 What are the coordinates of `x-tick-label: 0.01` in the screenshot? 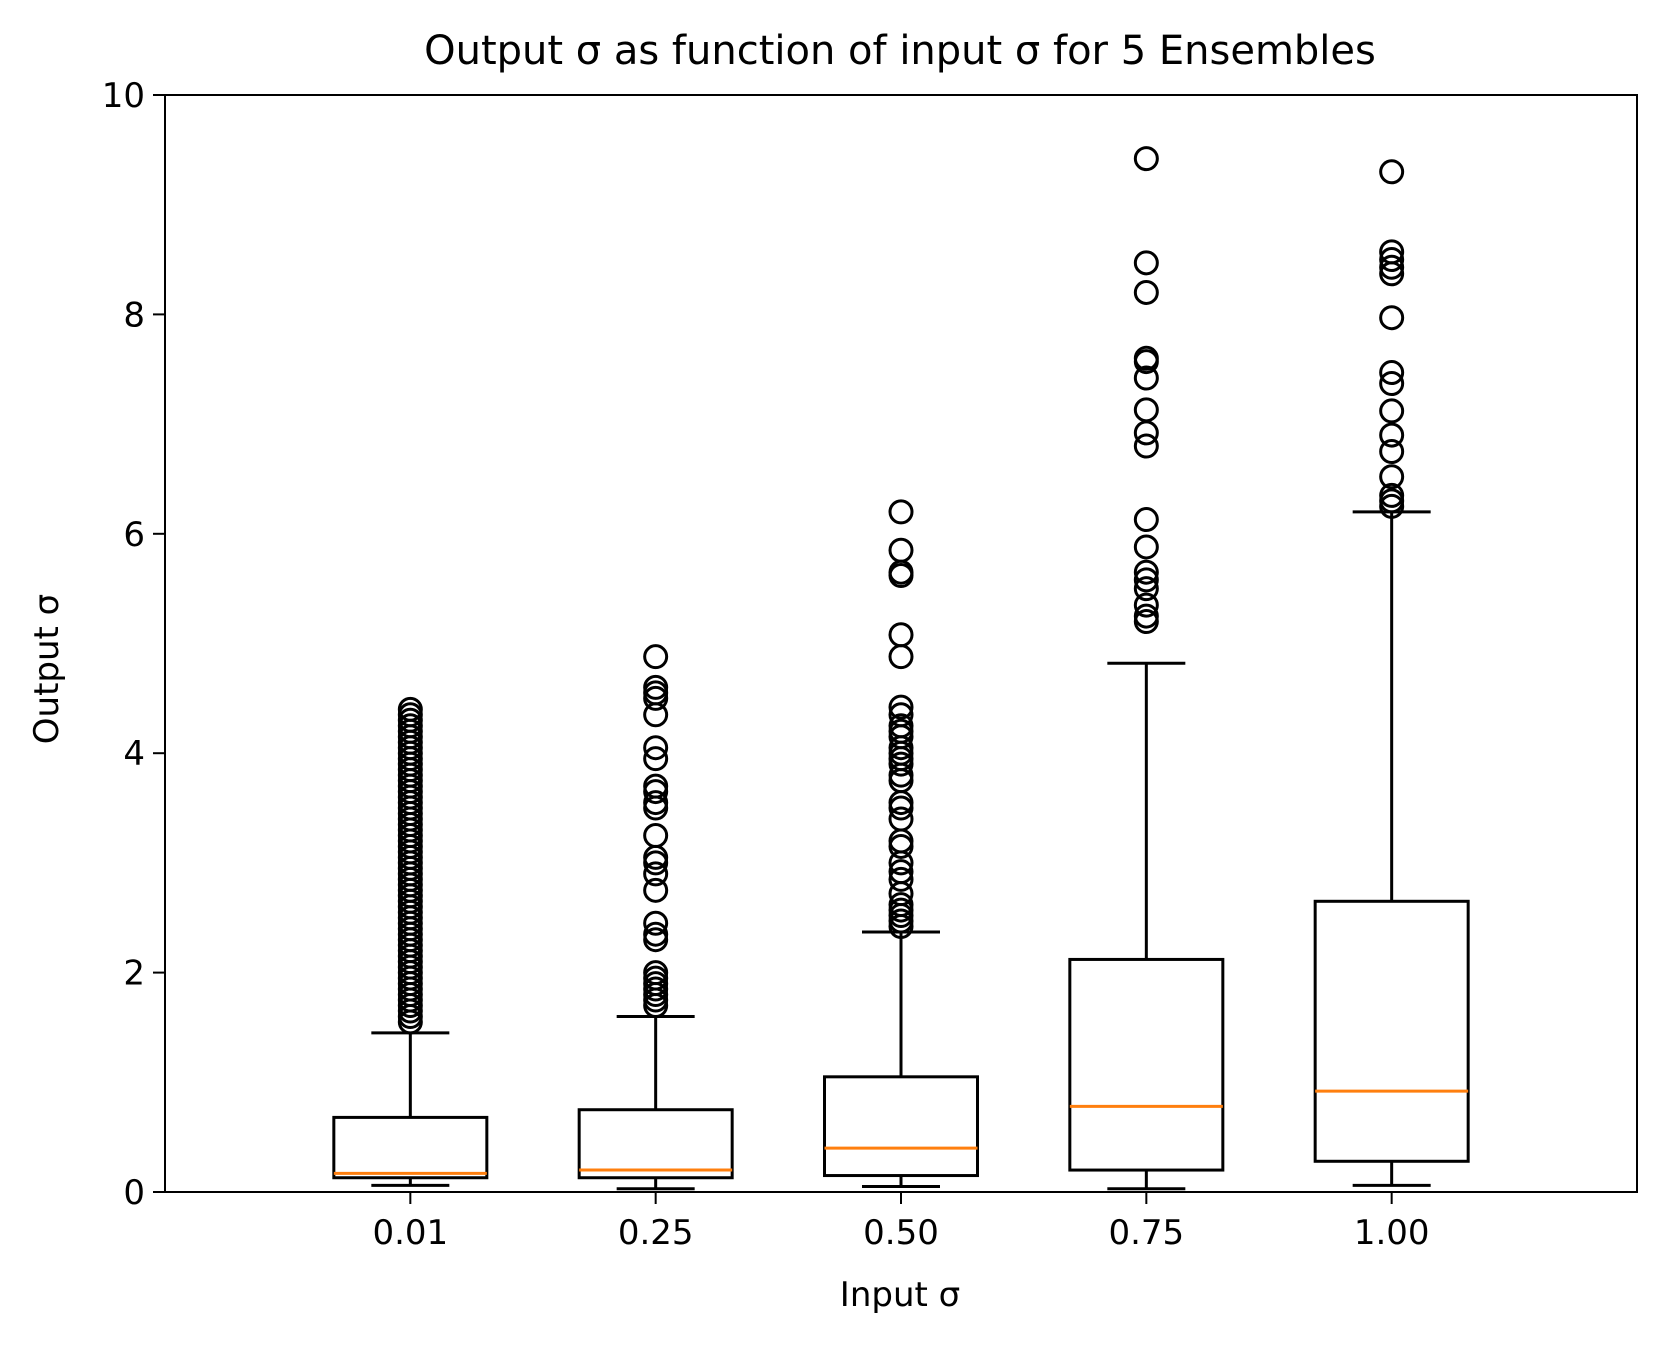 It's located at (410, 1233).